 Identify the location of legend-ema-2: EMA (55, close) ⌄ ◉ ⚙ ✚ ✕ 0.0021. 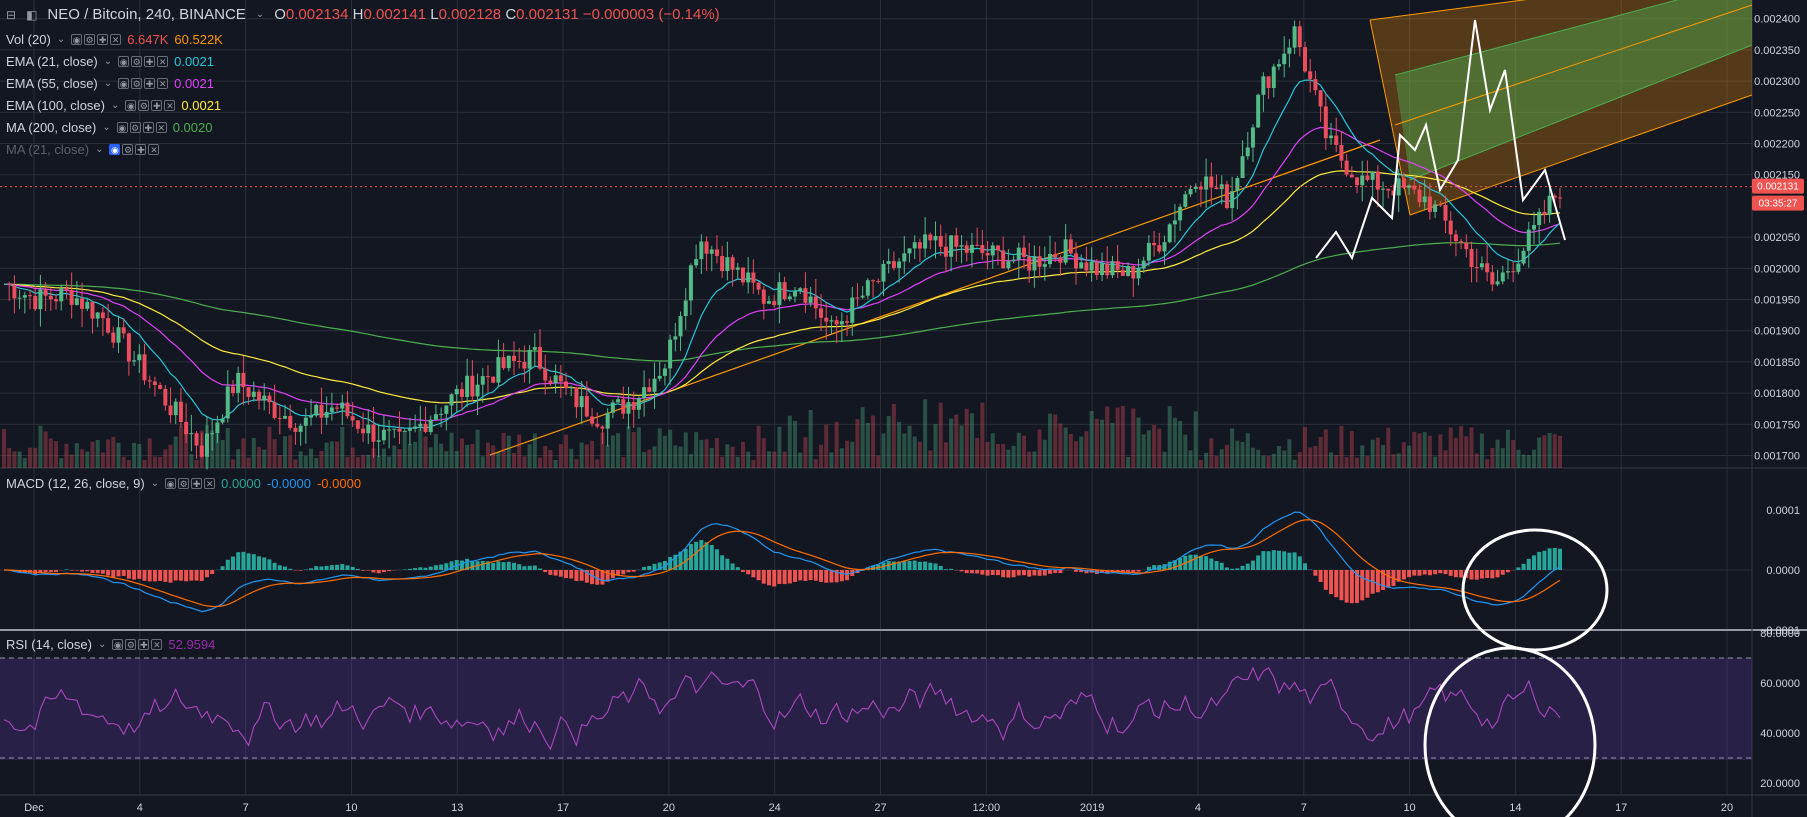
(110, 83).